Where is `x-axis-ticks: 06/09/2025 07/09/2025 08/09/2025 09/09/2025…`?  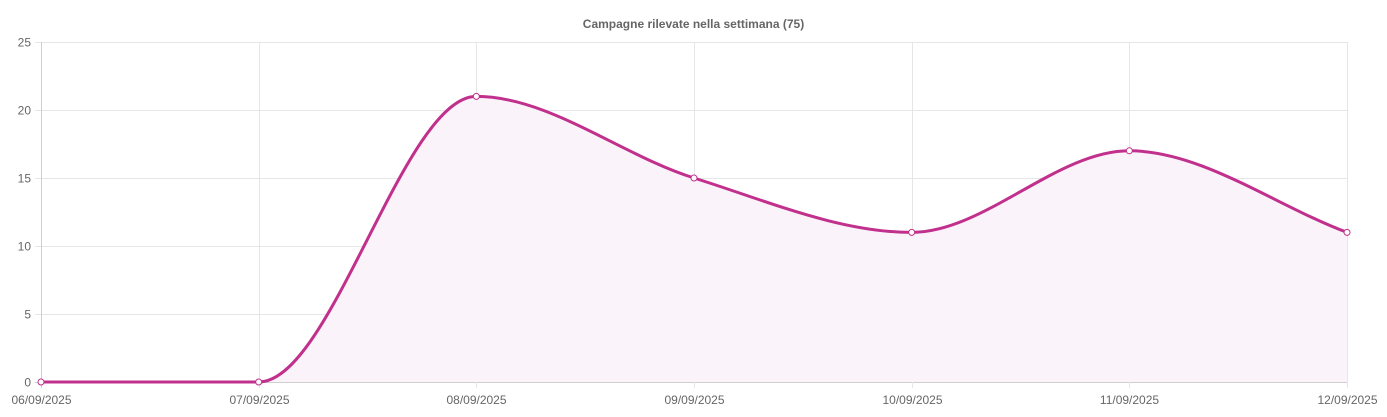 x-axis-ticks: 06/09/2025 07/09/2025 08/09/2025 09/09/2025… is located at coordinates (694, 400).